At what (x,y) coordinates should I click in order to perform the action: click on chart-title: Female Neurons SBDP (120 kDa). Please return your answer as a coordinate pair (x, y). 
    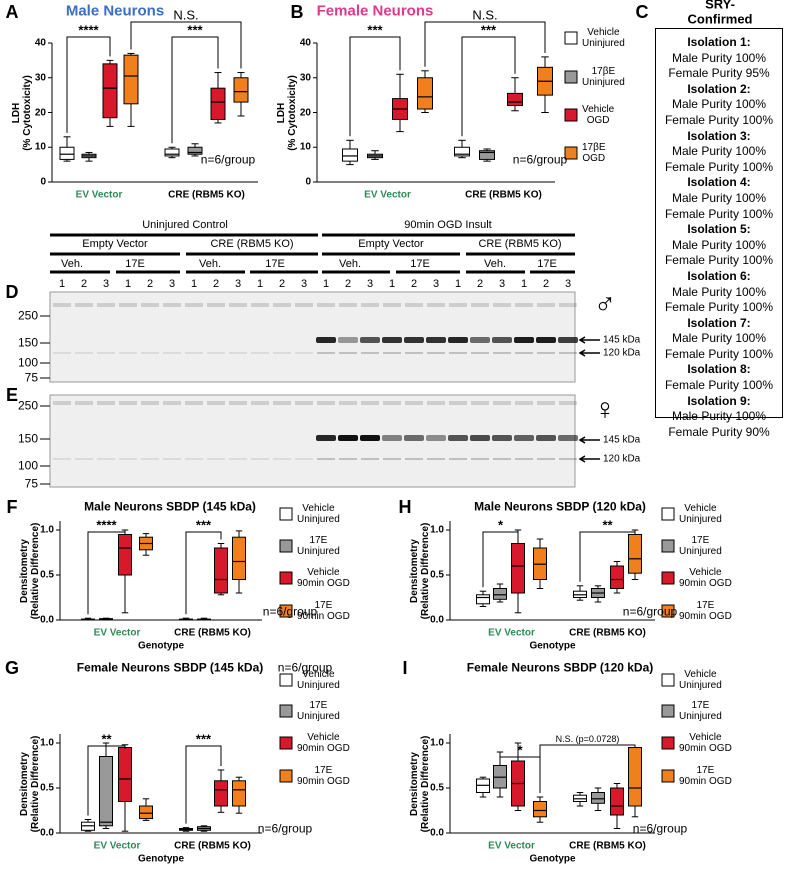
    Looking at the image, I should click on (560, 667).